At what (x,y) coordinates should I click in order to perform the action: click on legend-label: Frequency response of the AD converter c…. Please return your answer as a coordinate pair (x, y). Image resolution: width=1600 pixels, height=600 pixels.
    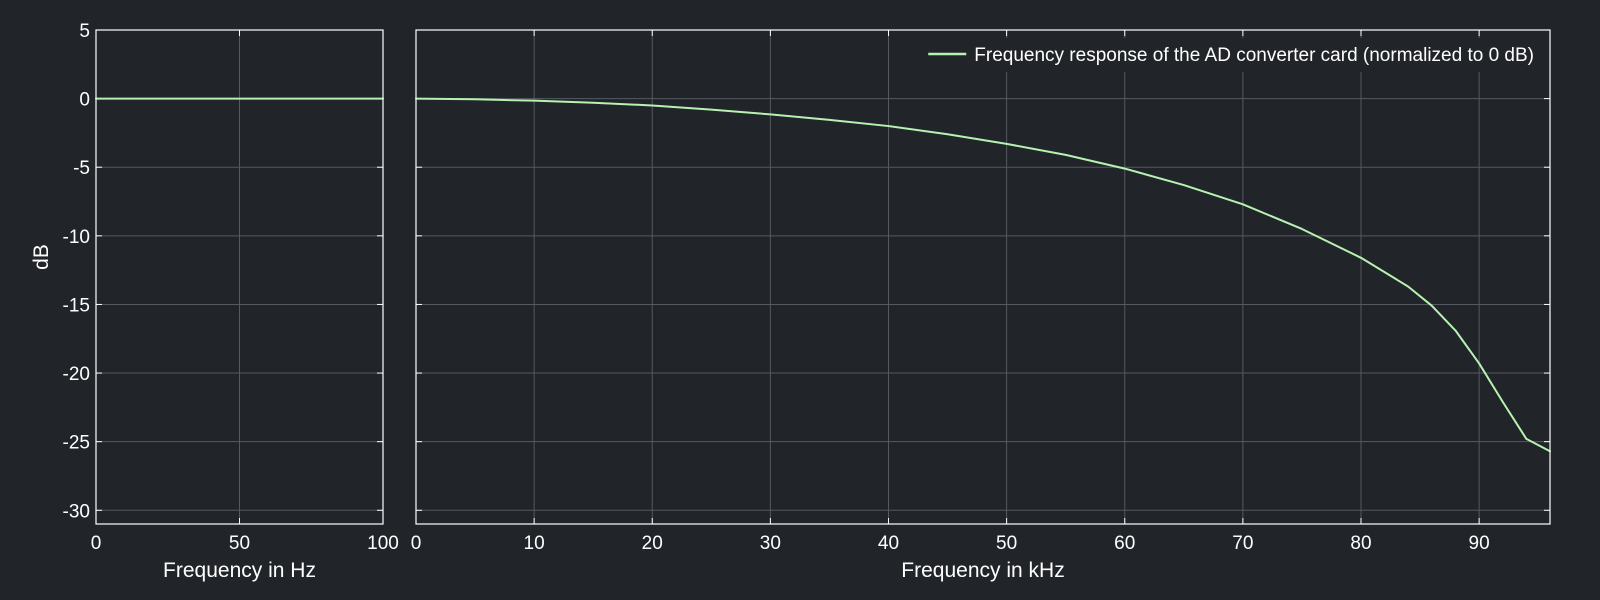
    Looking at the image, I should click on (1254, 55).